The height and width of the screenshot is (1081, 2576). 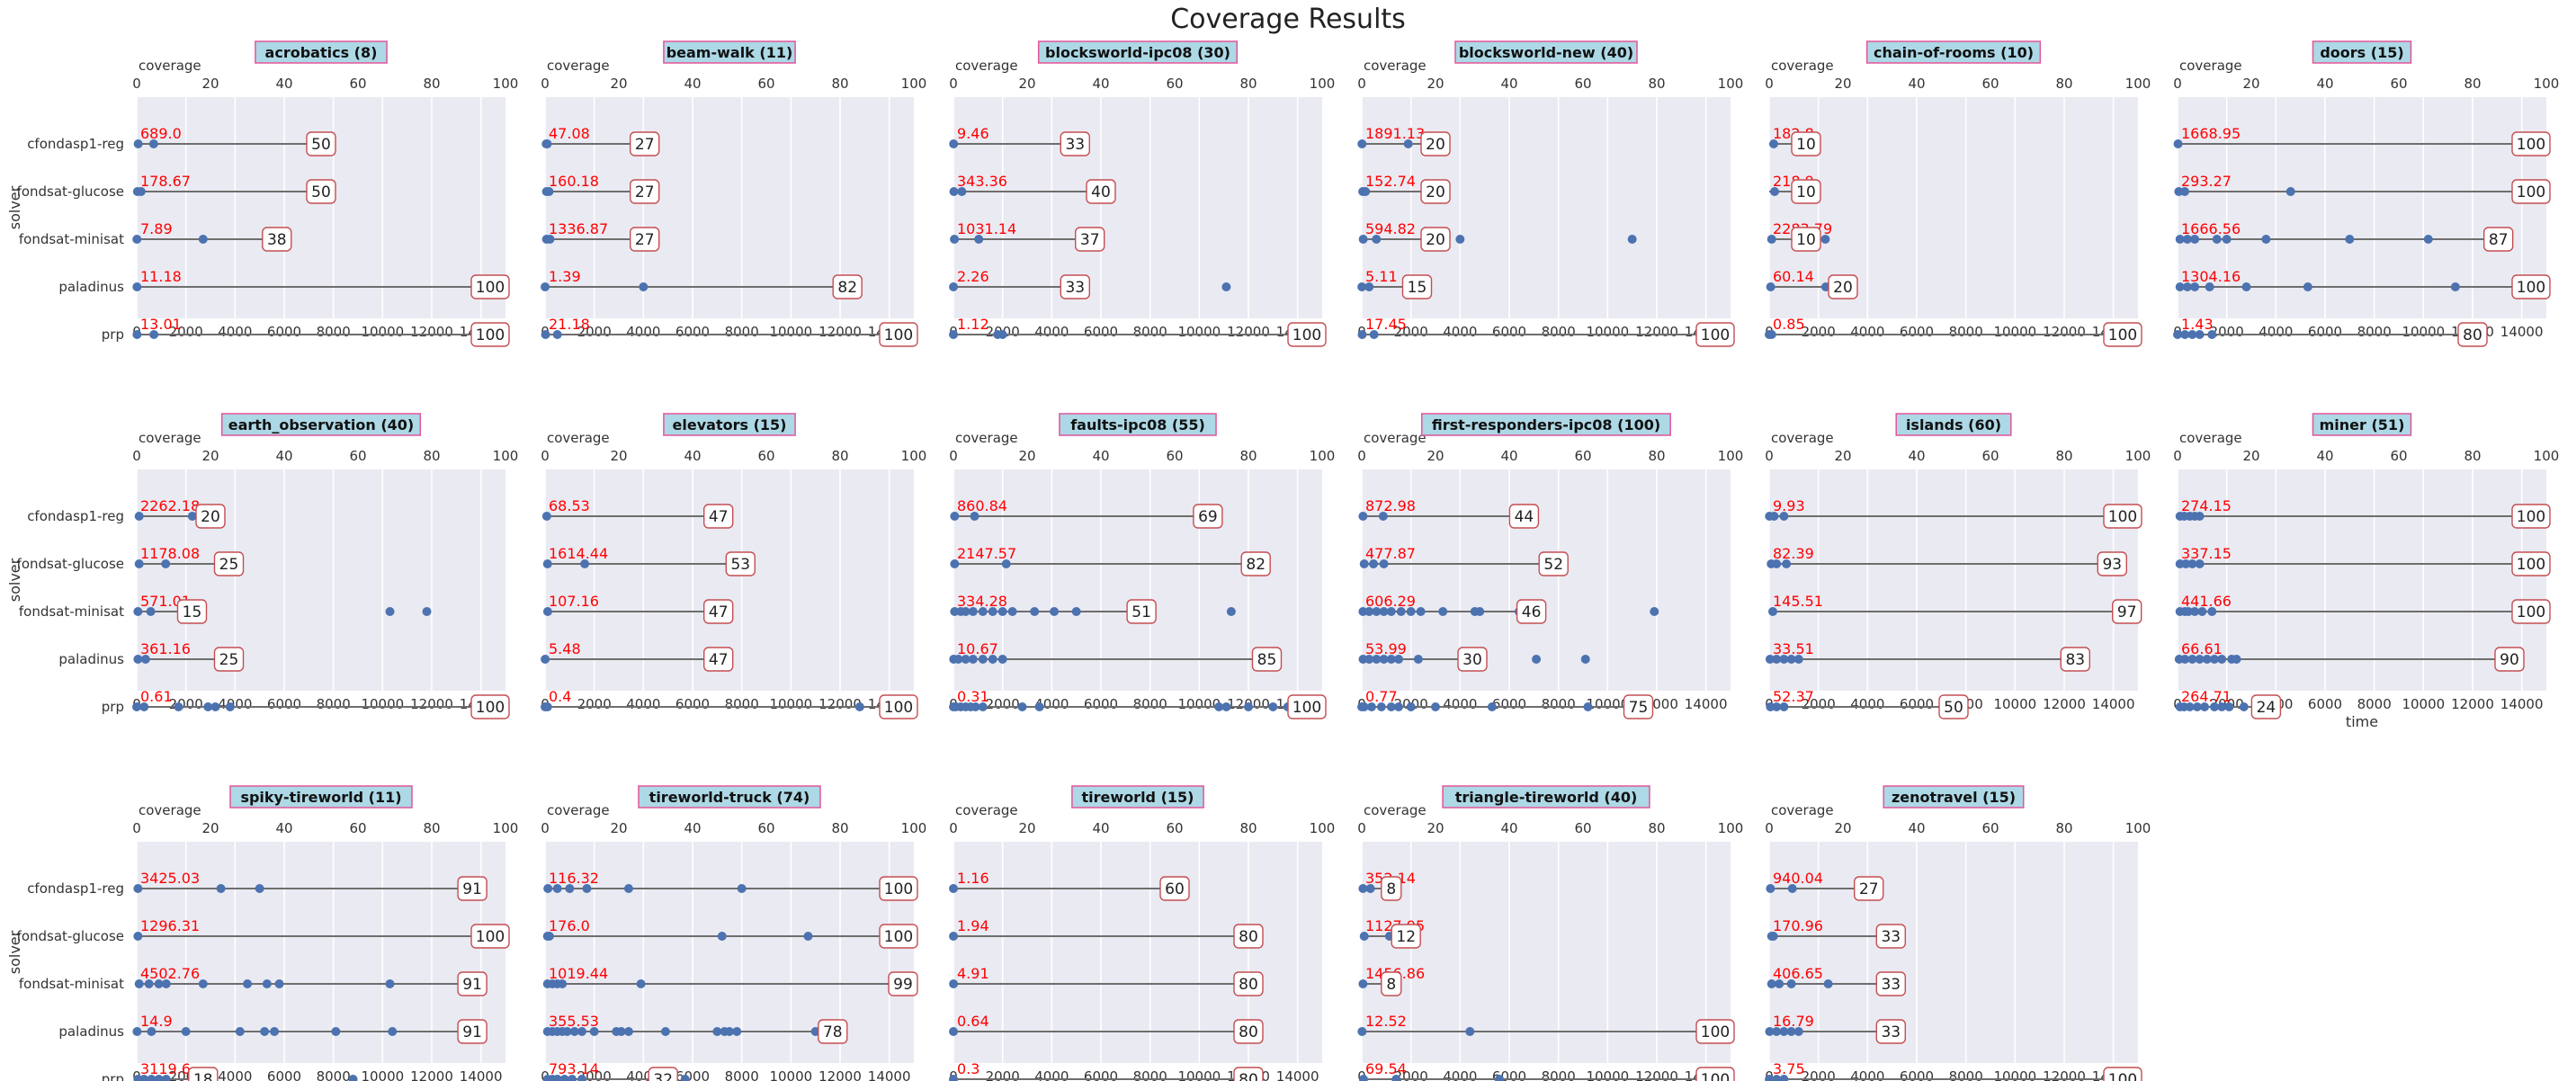 What do you see at coordinates (729, 797) in the screenshot?
I see `panel-title-box` at bounding box center [729, 797].